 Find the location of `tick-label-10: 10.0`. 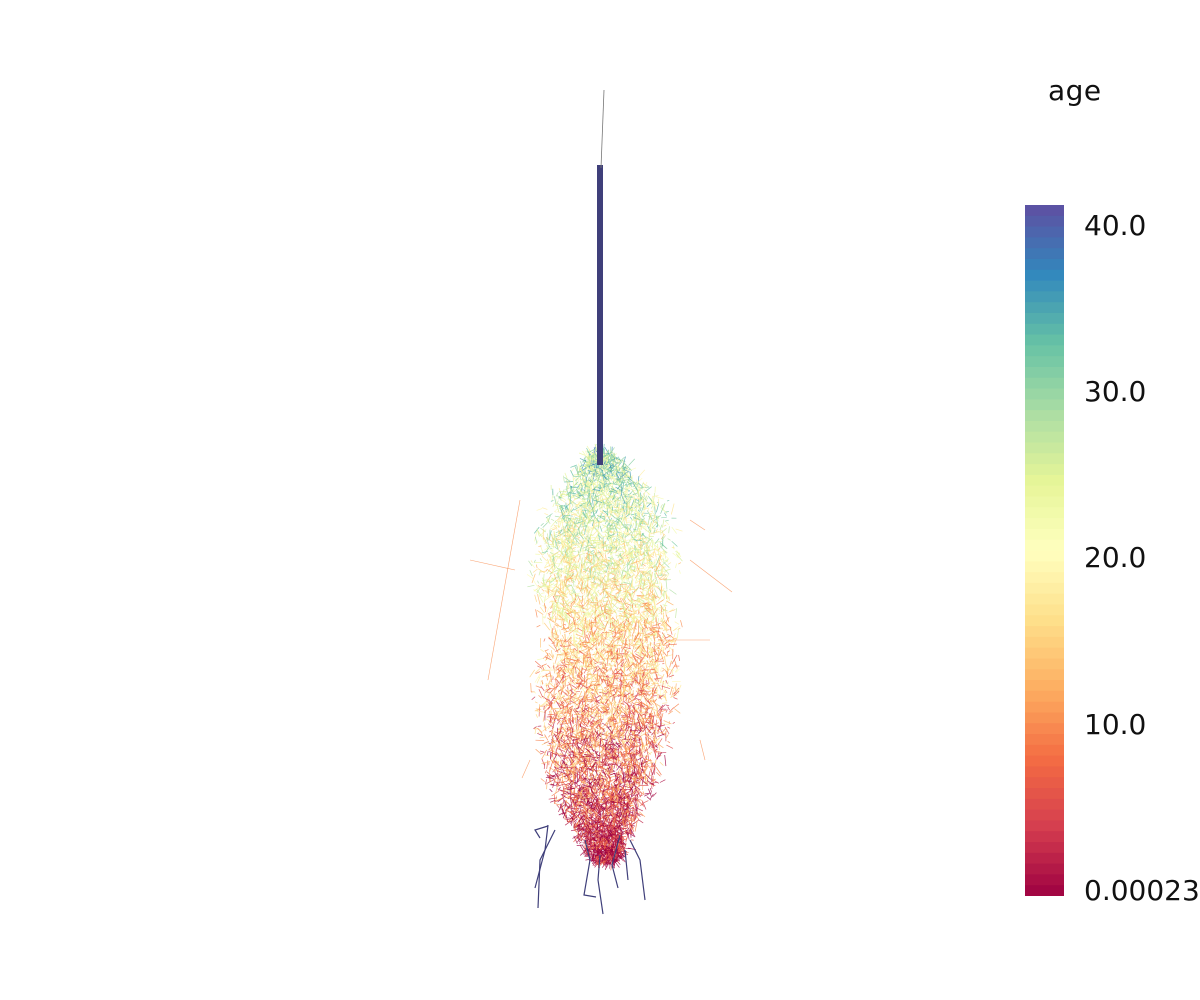

tick-label-10: 10.0 is located at coordinates (1115, 724).